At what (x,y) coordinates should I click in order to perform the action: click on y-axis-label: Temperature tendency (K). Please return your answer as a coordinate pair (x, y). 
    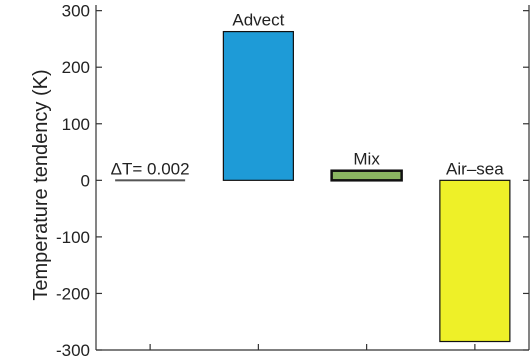
    Looking at the image, I should click on (41, 184).